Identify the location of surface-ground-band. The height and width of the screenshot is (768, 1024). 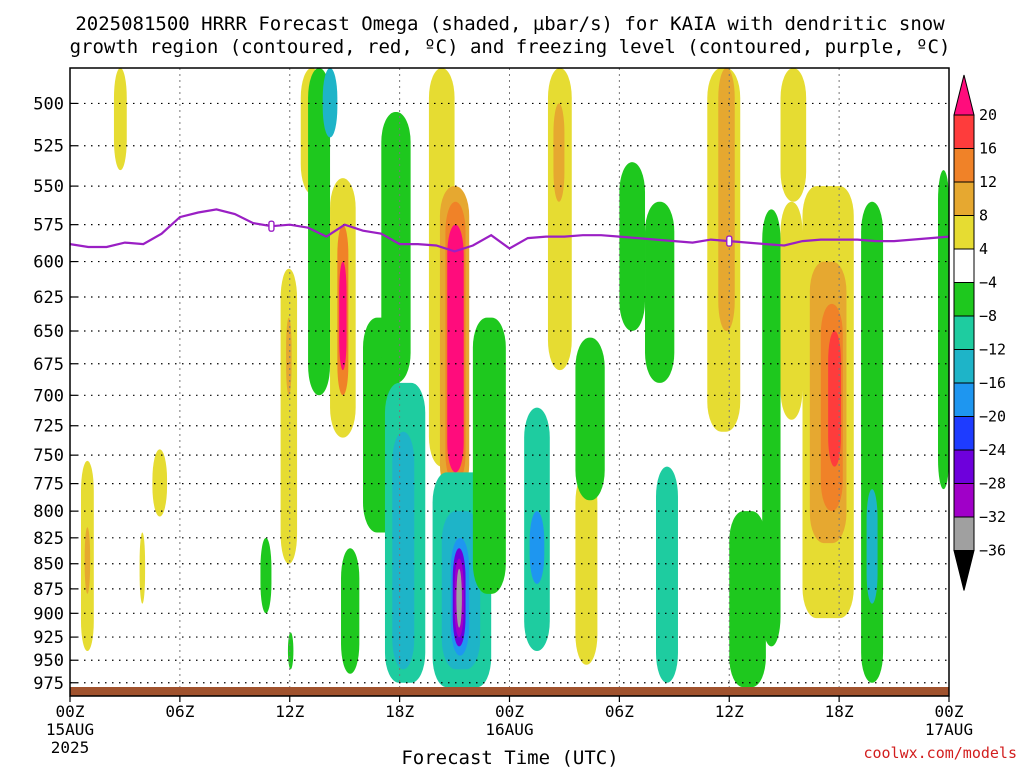
(509, 691).